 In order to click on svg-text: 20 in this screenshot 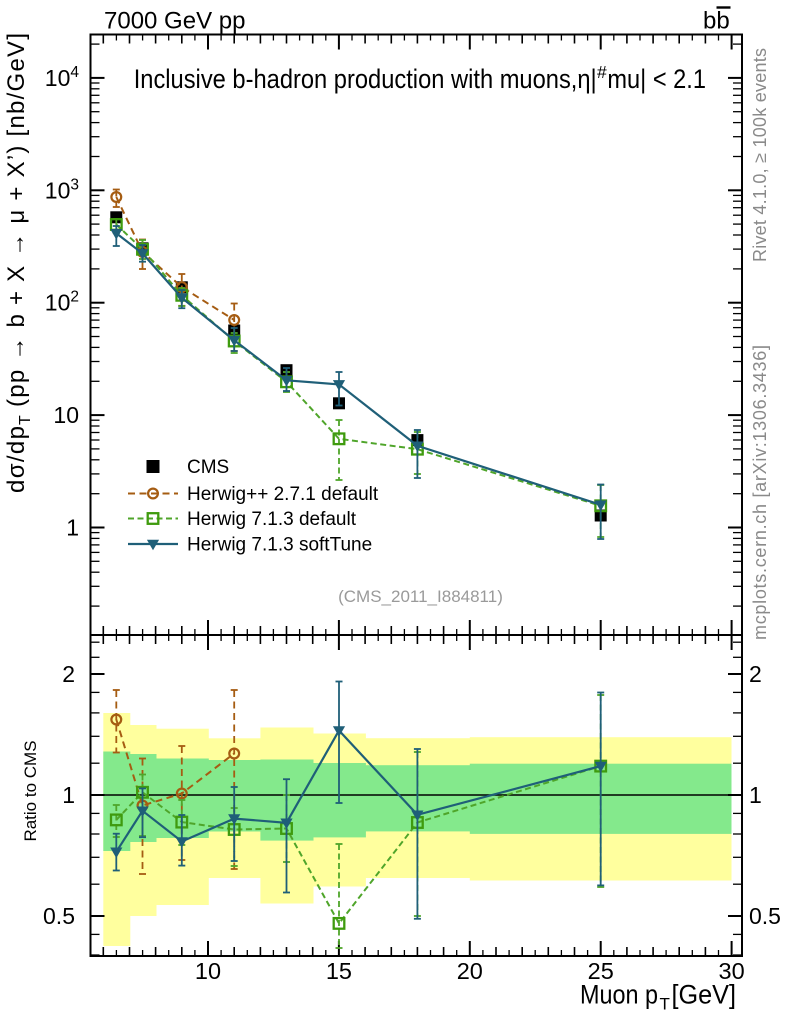, I will do `click(470, 971)`.